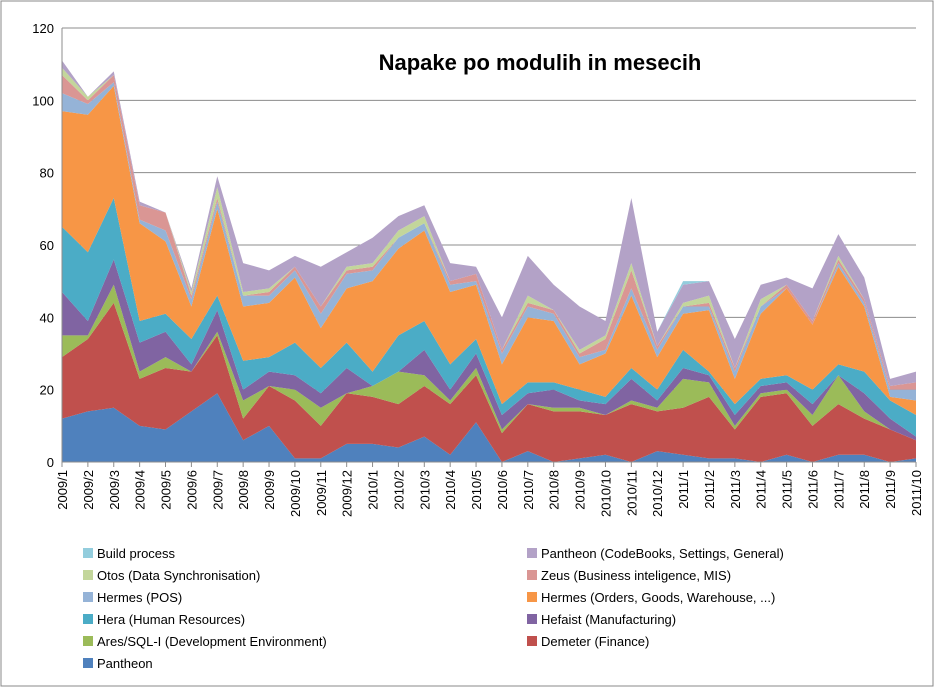 This screenshot has width=935, height=693. What do you see at coordinates (50, 462) in the screenshot?
I see `y-tick-label: 0` at bounding box center [50, 462].